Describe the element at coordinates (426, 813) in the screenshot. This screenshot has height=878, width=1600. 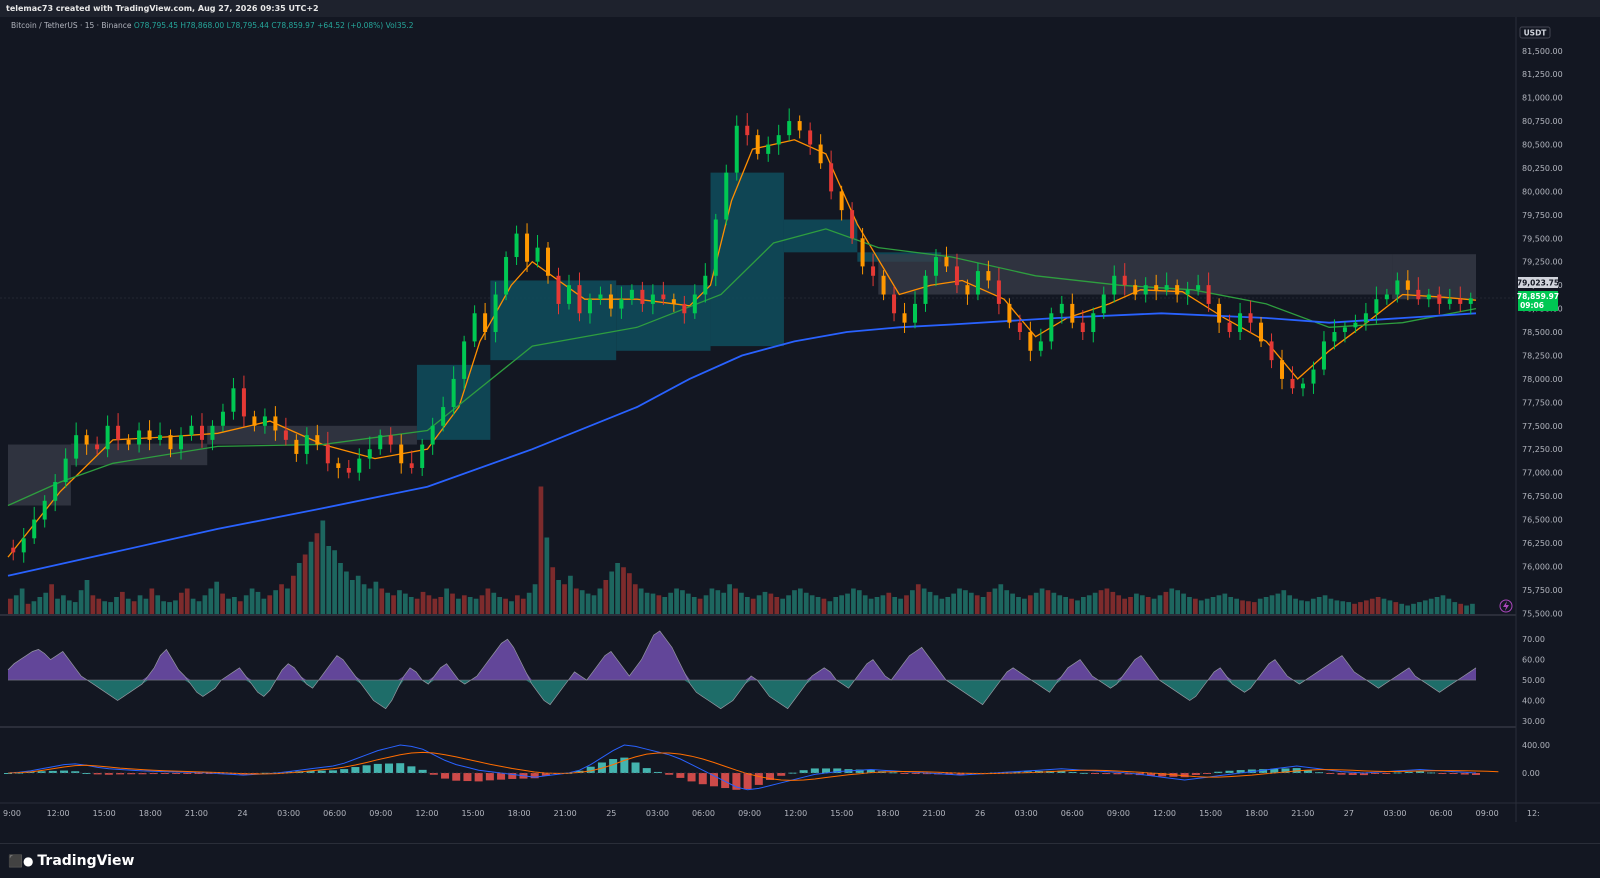
I see `time-tick-label: 12:00` at that location.